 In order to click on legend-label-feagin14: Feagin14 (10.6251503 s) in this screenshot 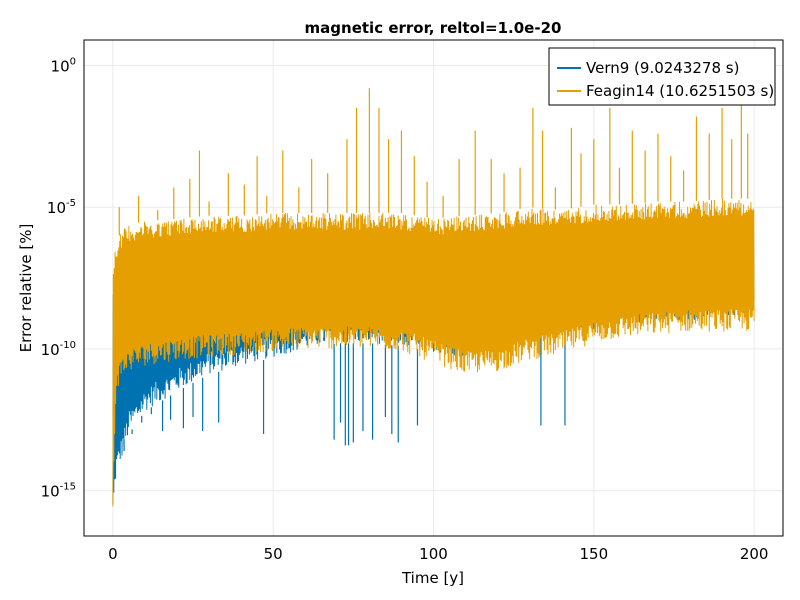, I will do `click(680, 91)`.